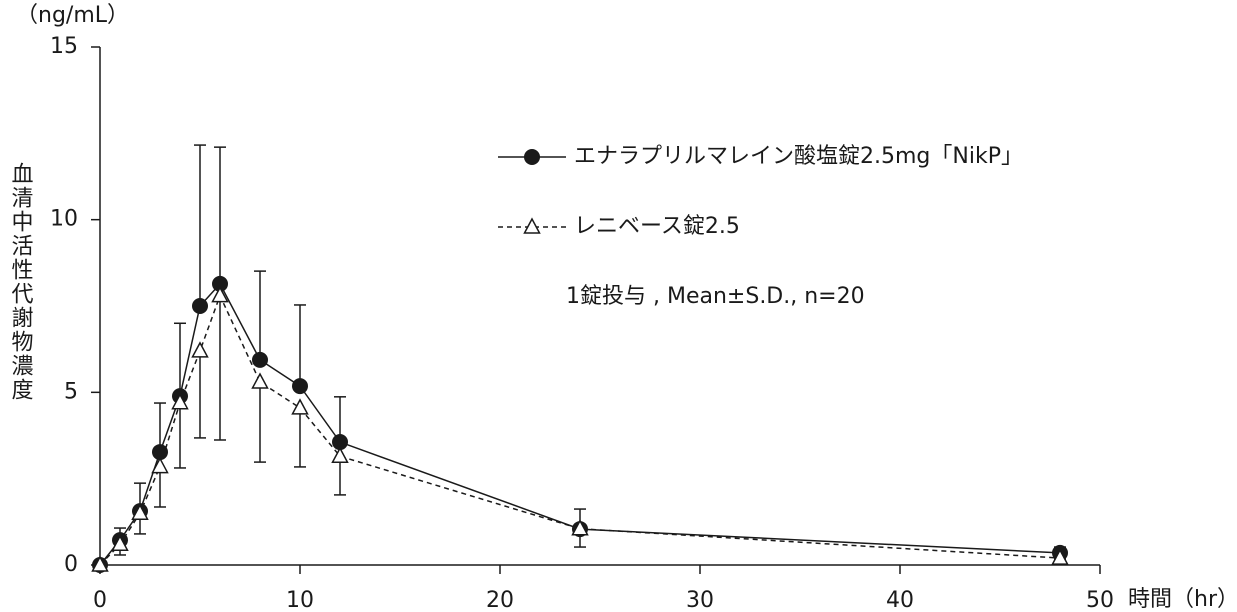 The image size is (1237, 612). Describe the element at coordinates (21, 282) in the screenshot. I see `y-axis-label: 血清中活性代謝物濃度` at that location.